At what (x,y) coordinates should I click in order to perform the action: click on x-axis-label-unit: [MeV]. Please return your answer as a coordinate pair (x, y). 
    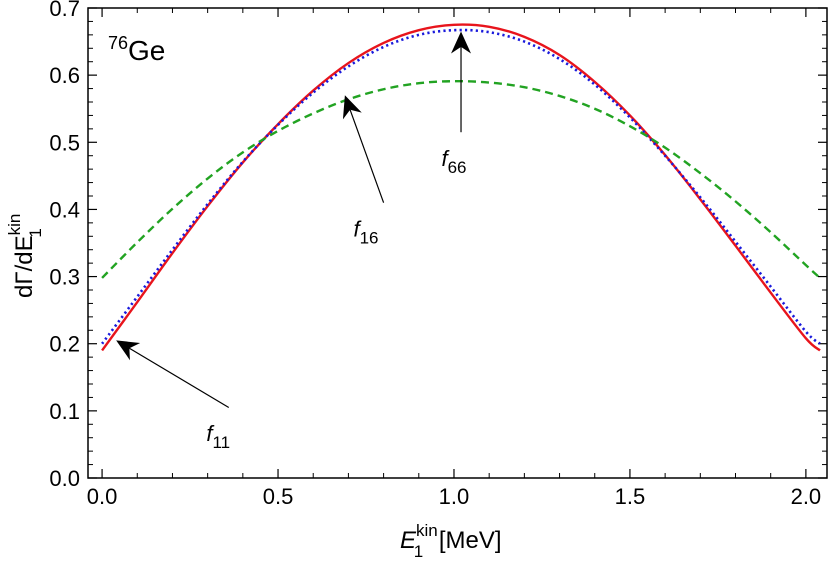
    Looking at the image, I should click on (466, 540).